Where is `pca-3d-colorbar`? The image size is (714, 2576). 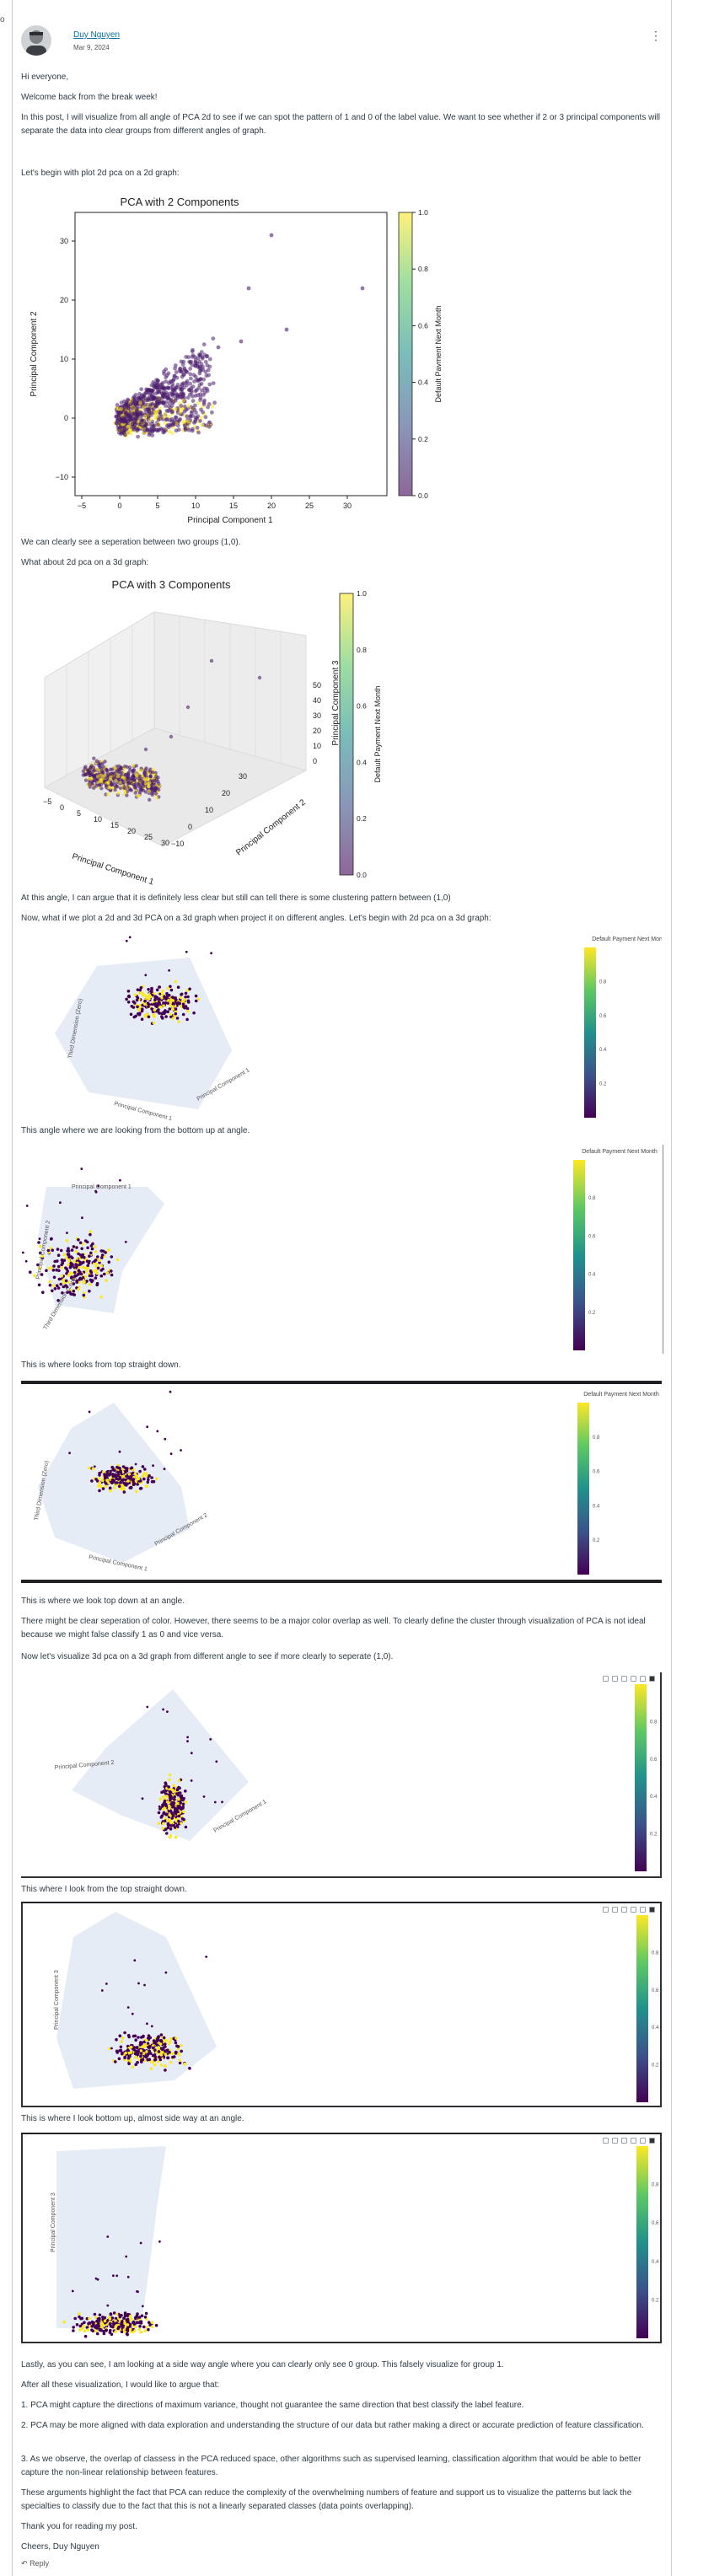 pca-3d-colorbar is located at coordinates (346, 734).